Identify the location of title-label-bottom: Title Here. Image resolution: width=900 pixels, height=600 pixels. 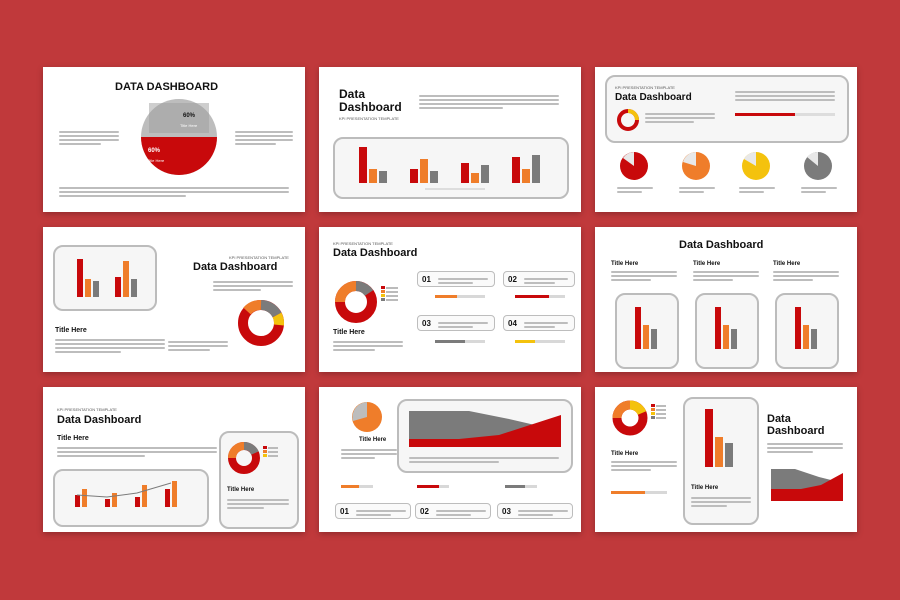
(156, 160).